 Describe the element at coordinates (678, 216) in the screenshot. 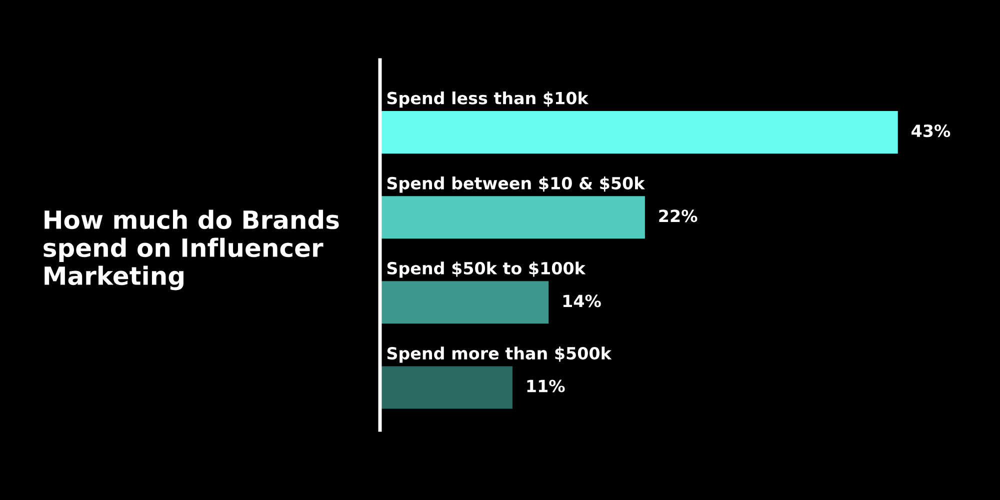

I see `data-label: 22%` at that location.